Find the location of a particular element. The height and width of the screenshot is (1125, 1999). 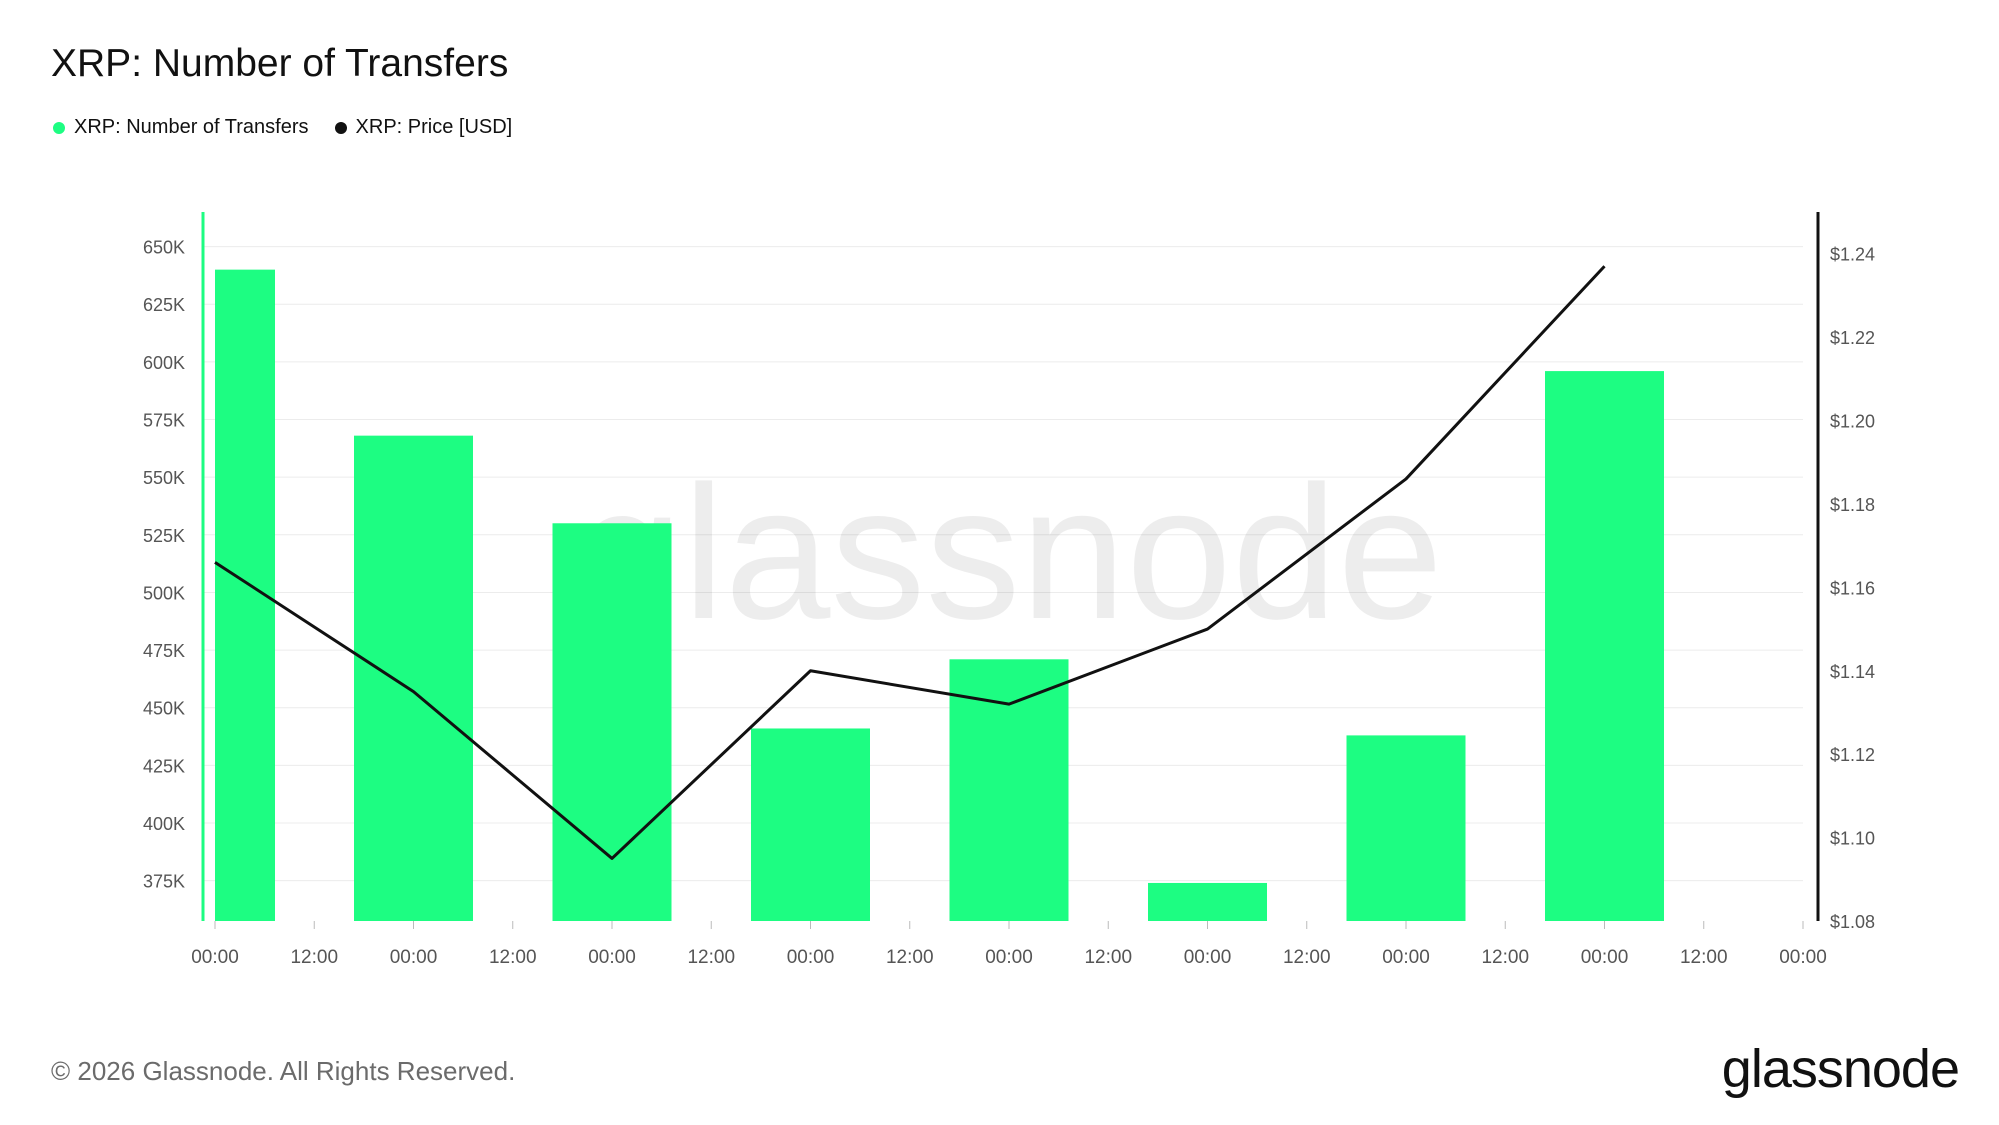

y-left-tick-label: 425K is located at coordinates (164, 766).